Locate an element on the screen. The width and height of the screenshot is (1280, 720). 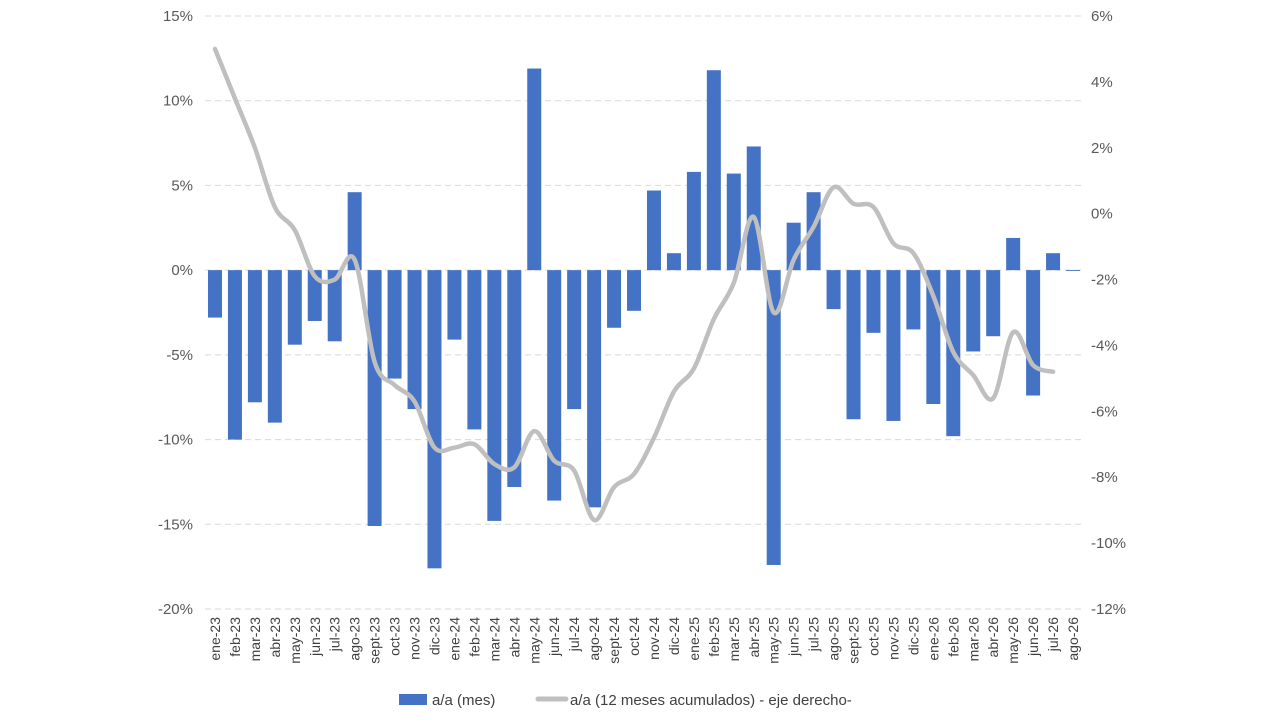
x-tick-feb-26: feb-26 is located at coordinates (953, 637).